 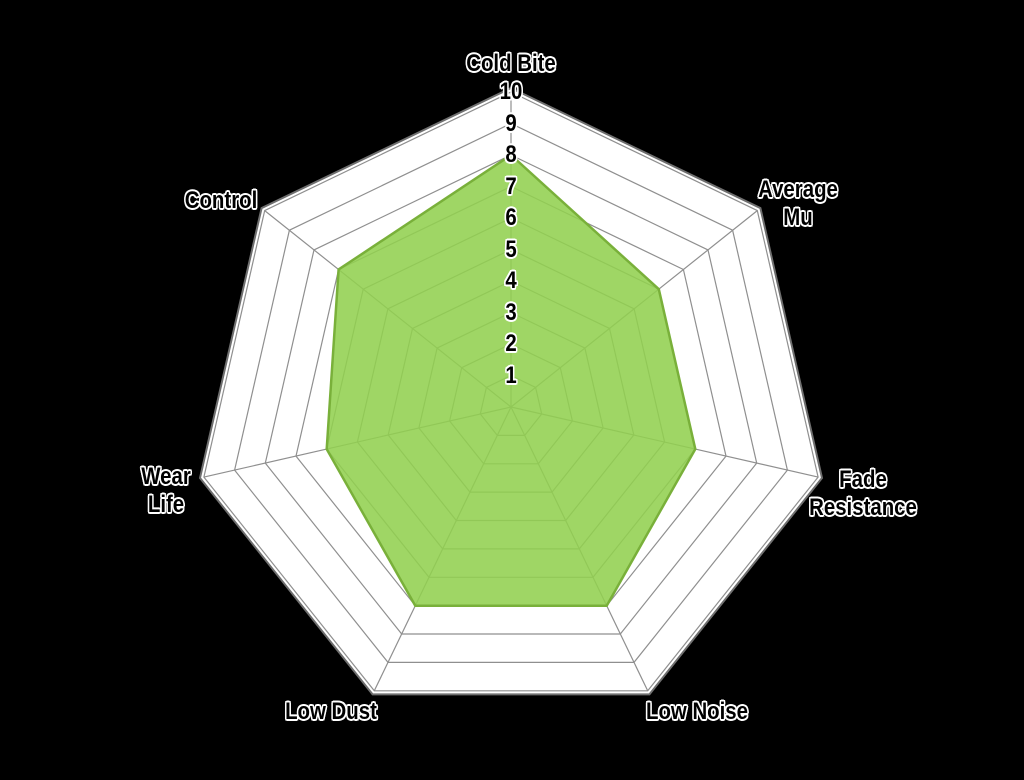 What do you see at coordinates (511, 186) in the screenshot?
I see `tick-label-7: 7` at bounding box center [511, 186].